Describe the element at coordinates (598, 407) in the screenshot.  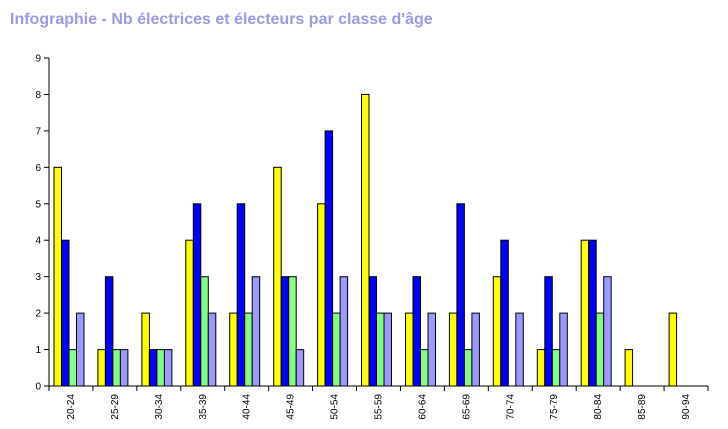
I see `x-tick-label: 80-84` at that location.